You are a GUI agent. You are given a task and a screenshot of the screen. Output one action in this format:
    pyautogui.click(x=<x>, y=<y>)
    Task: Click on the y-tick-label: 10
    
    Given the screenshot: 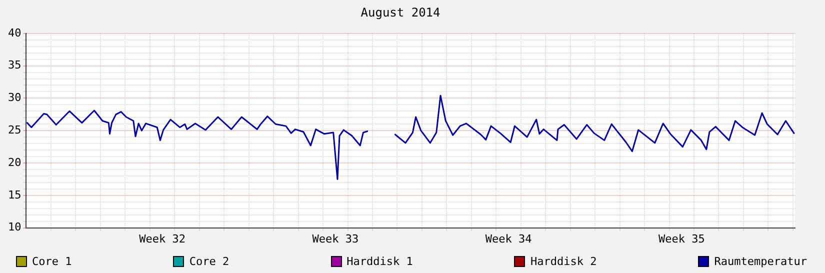 What is the action you would take?
    pyautogui.click(x=15, y=227)
    